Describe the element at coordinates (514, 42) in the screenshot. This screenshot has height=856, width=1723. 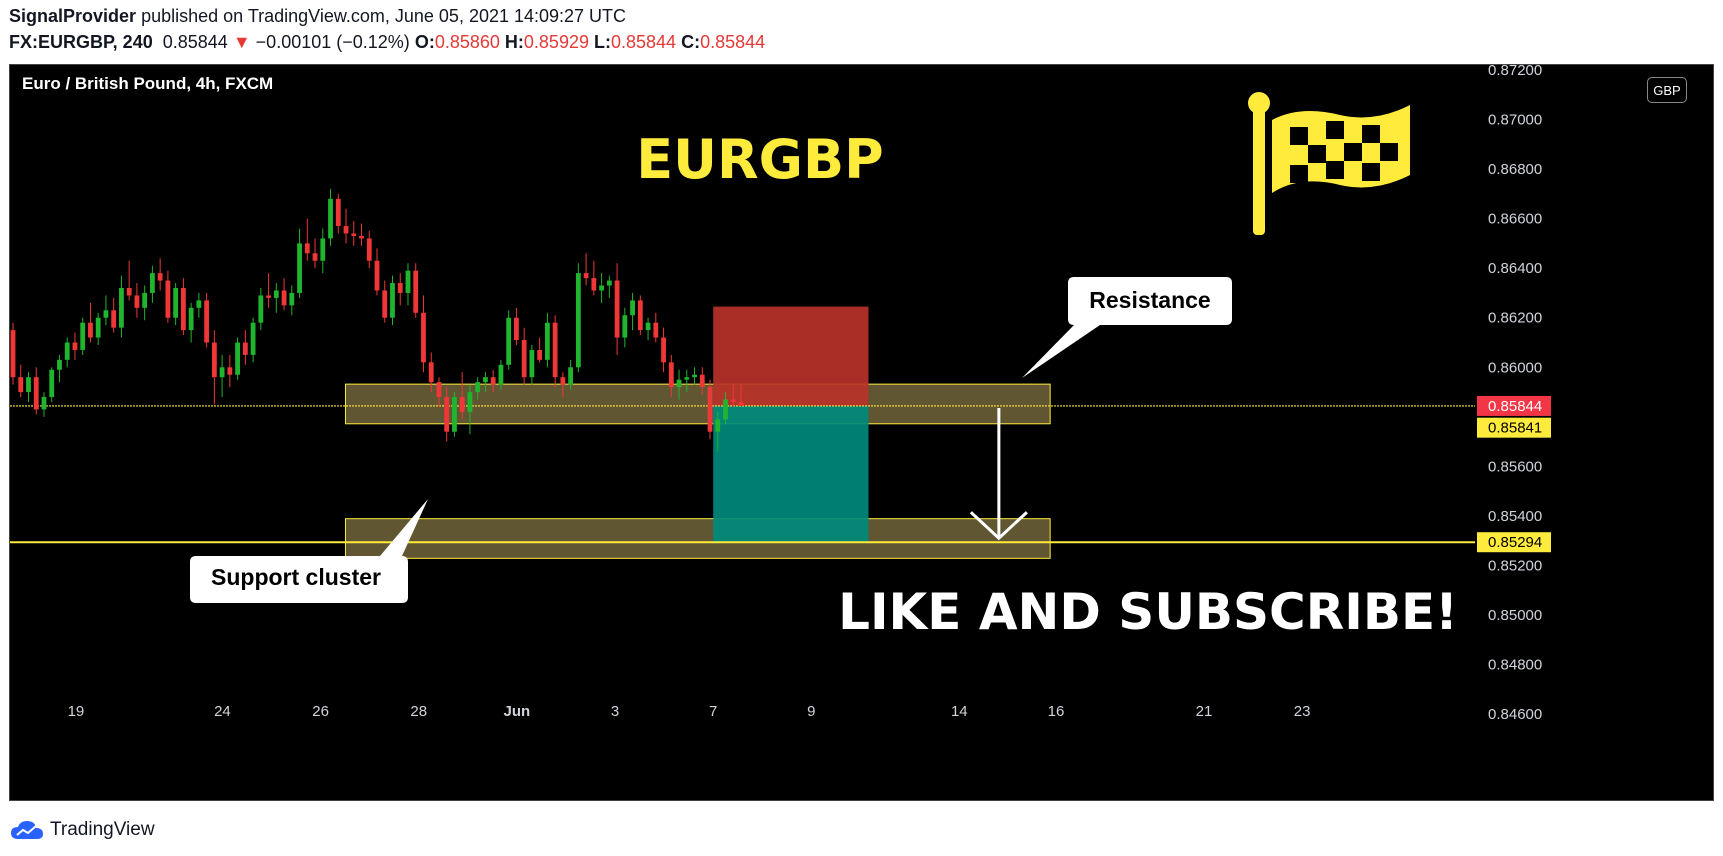
I see `high-label: H:` at that location.